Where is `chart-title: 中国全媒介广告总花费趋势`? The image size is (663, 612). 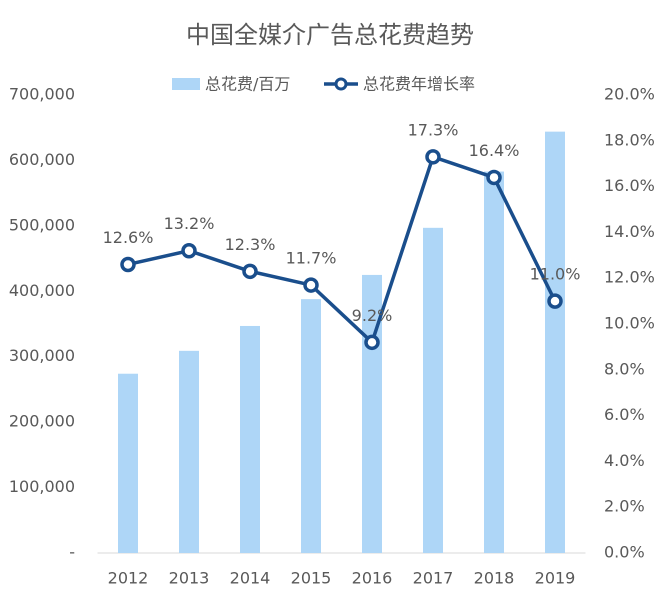 chart-title: 中国全媒介广告总花费趋势 is located at coordinates (330, 35).